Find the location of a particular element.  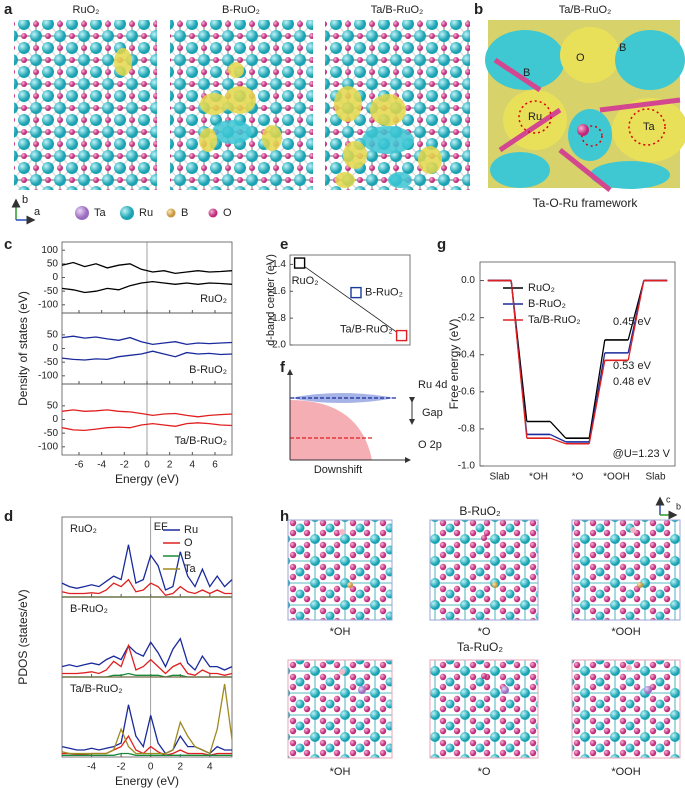

y-axis-label: Density of states (eV) is located at coordinates (23, 348).